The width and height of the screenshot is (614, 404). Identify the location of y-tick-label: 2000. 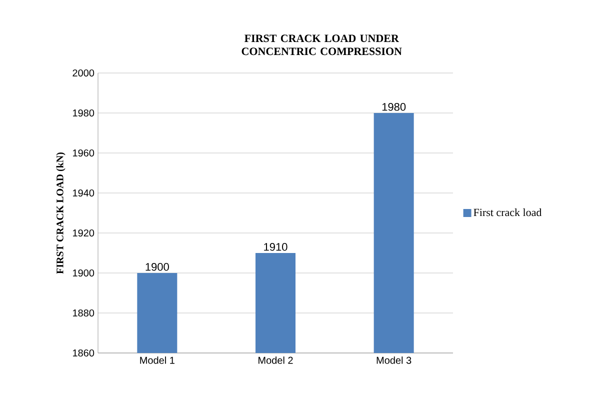
(83, 73).